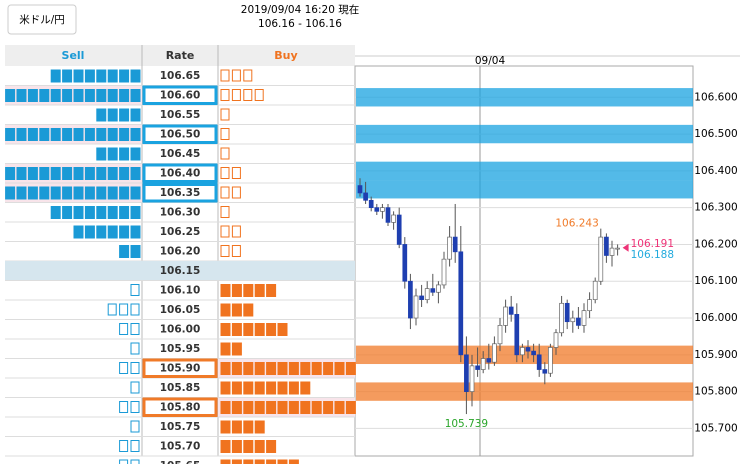 This screenshot has height=468, width=740. I want to click on rate: 105.90, so click(180, 368).